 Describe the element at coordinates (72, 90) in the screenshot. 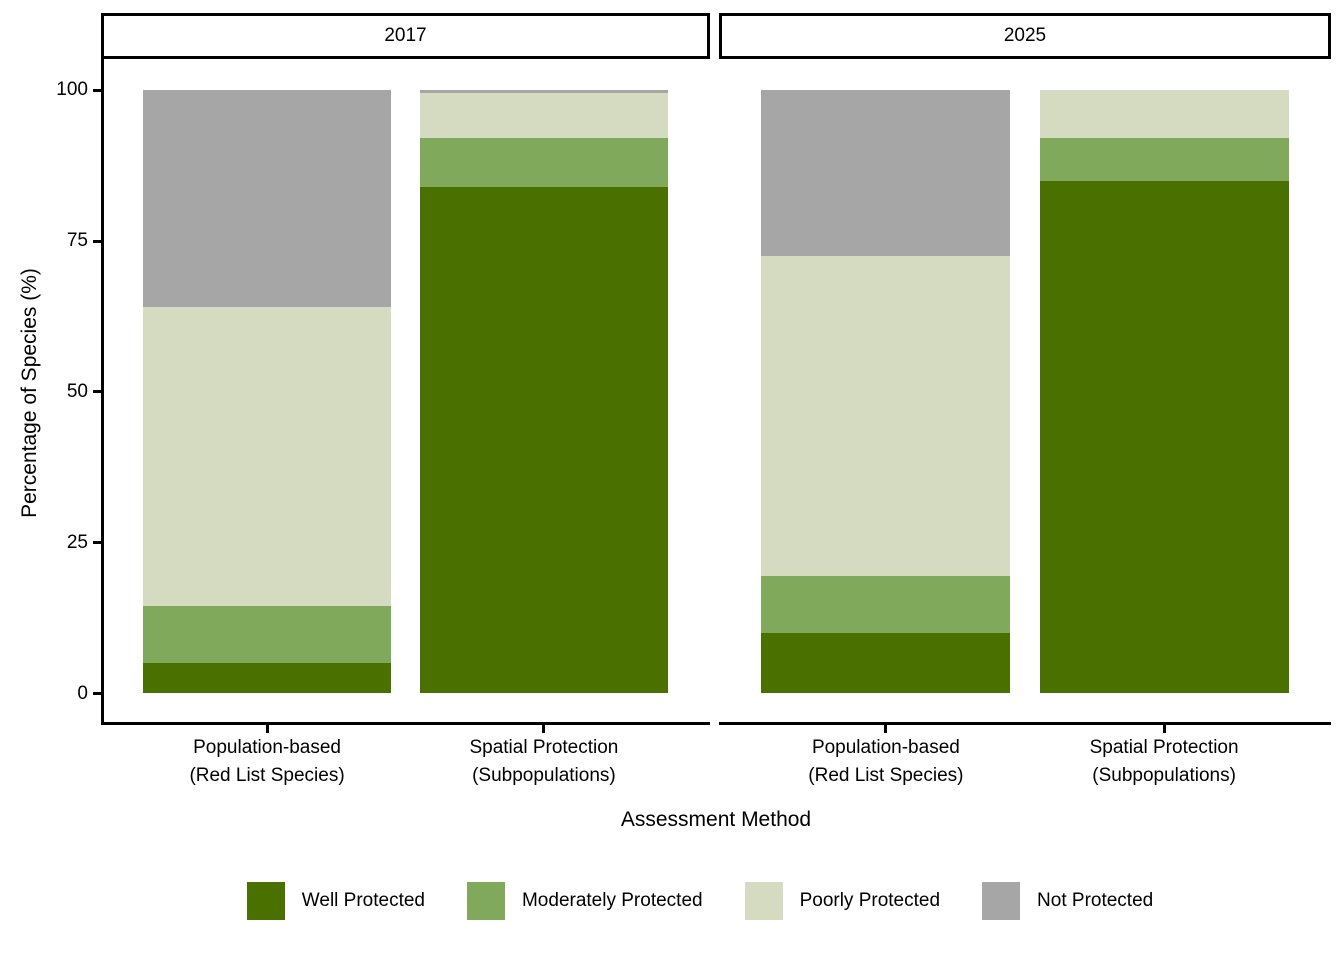

I see `y-tick-label: 100` at that location.